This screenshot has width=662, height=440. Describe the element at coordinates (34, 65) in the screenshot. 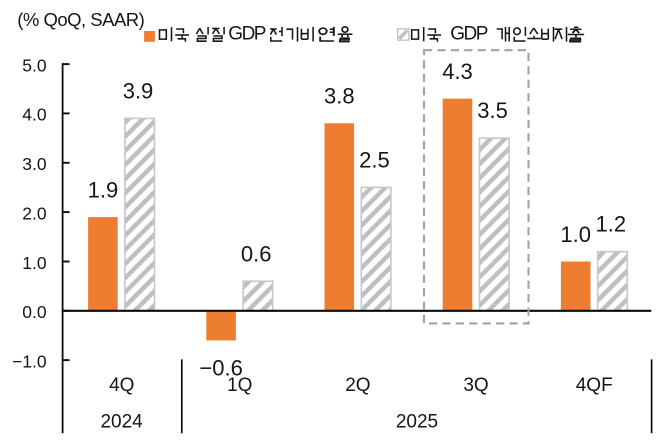

I see `svg-text: 5.0` at that location.